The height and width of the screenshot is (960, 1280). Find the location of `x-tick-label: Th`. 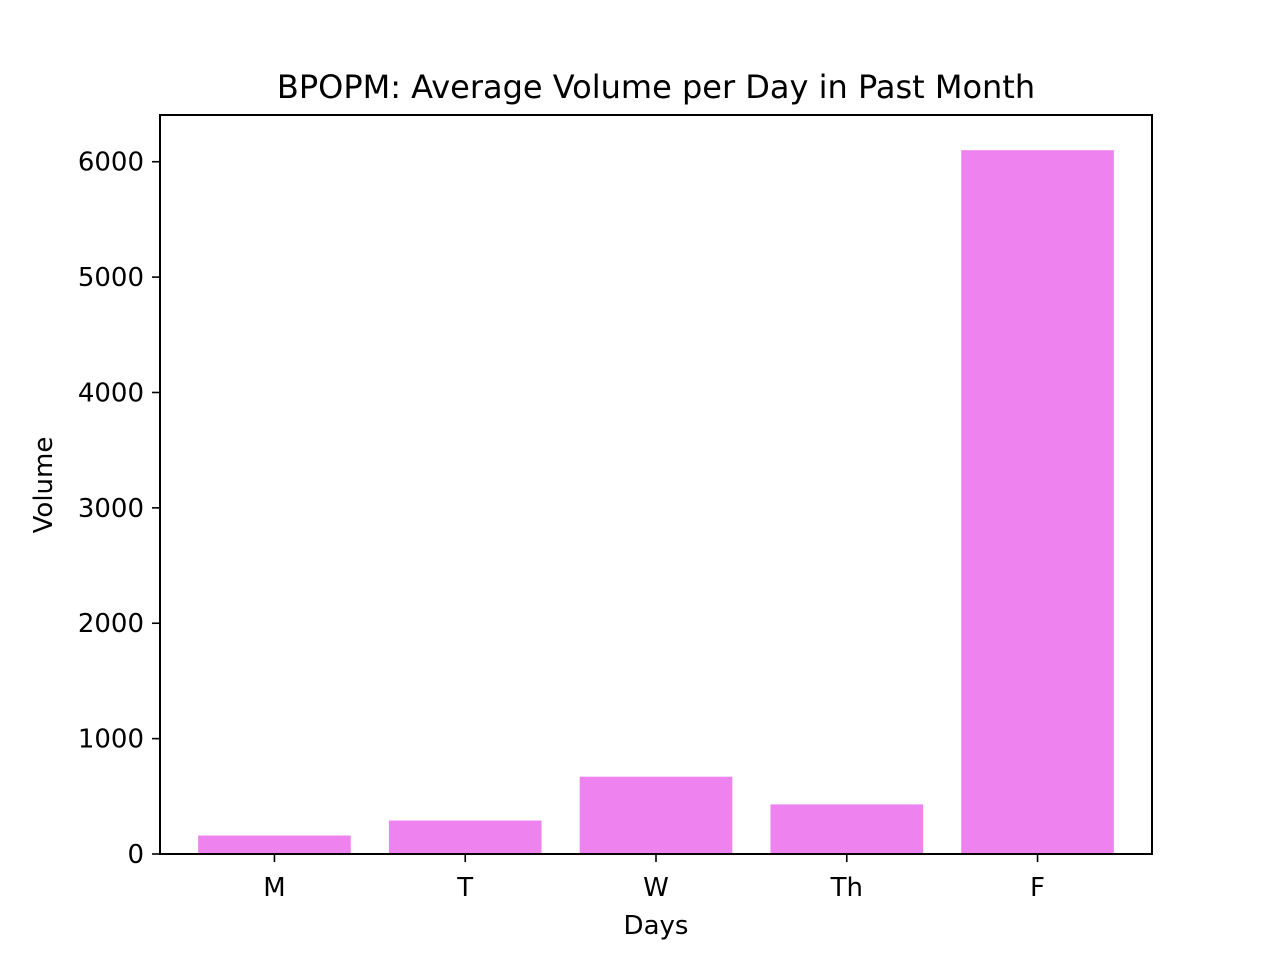

x-tick-label: Th is located at coordinates (846, 888).